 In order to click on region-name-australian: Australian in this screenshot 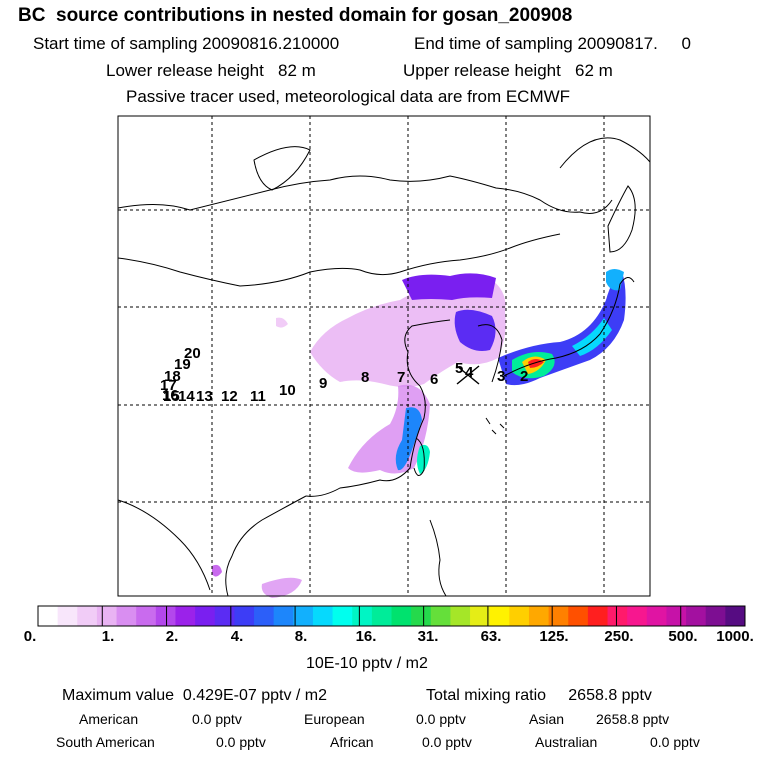, I will do `click(566, 742)`.